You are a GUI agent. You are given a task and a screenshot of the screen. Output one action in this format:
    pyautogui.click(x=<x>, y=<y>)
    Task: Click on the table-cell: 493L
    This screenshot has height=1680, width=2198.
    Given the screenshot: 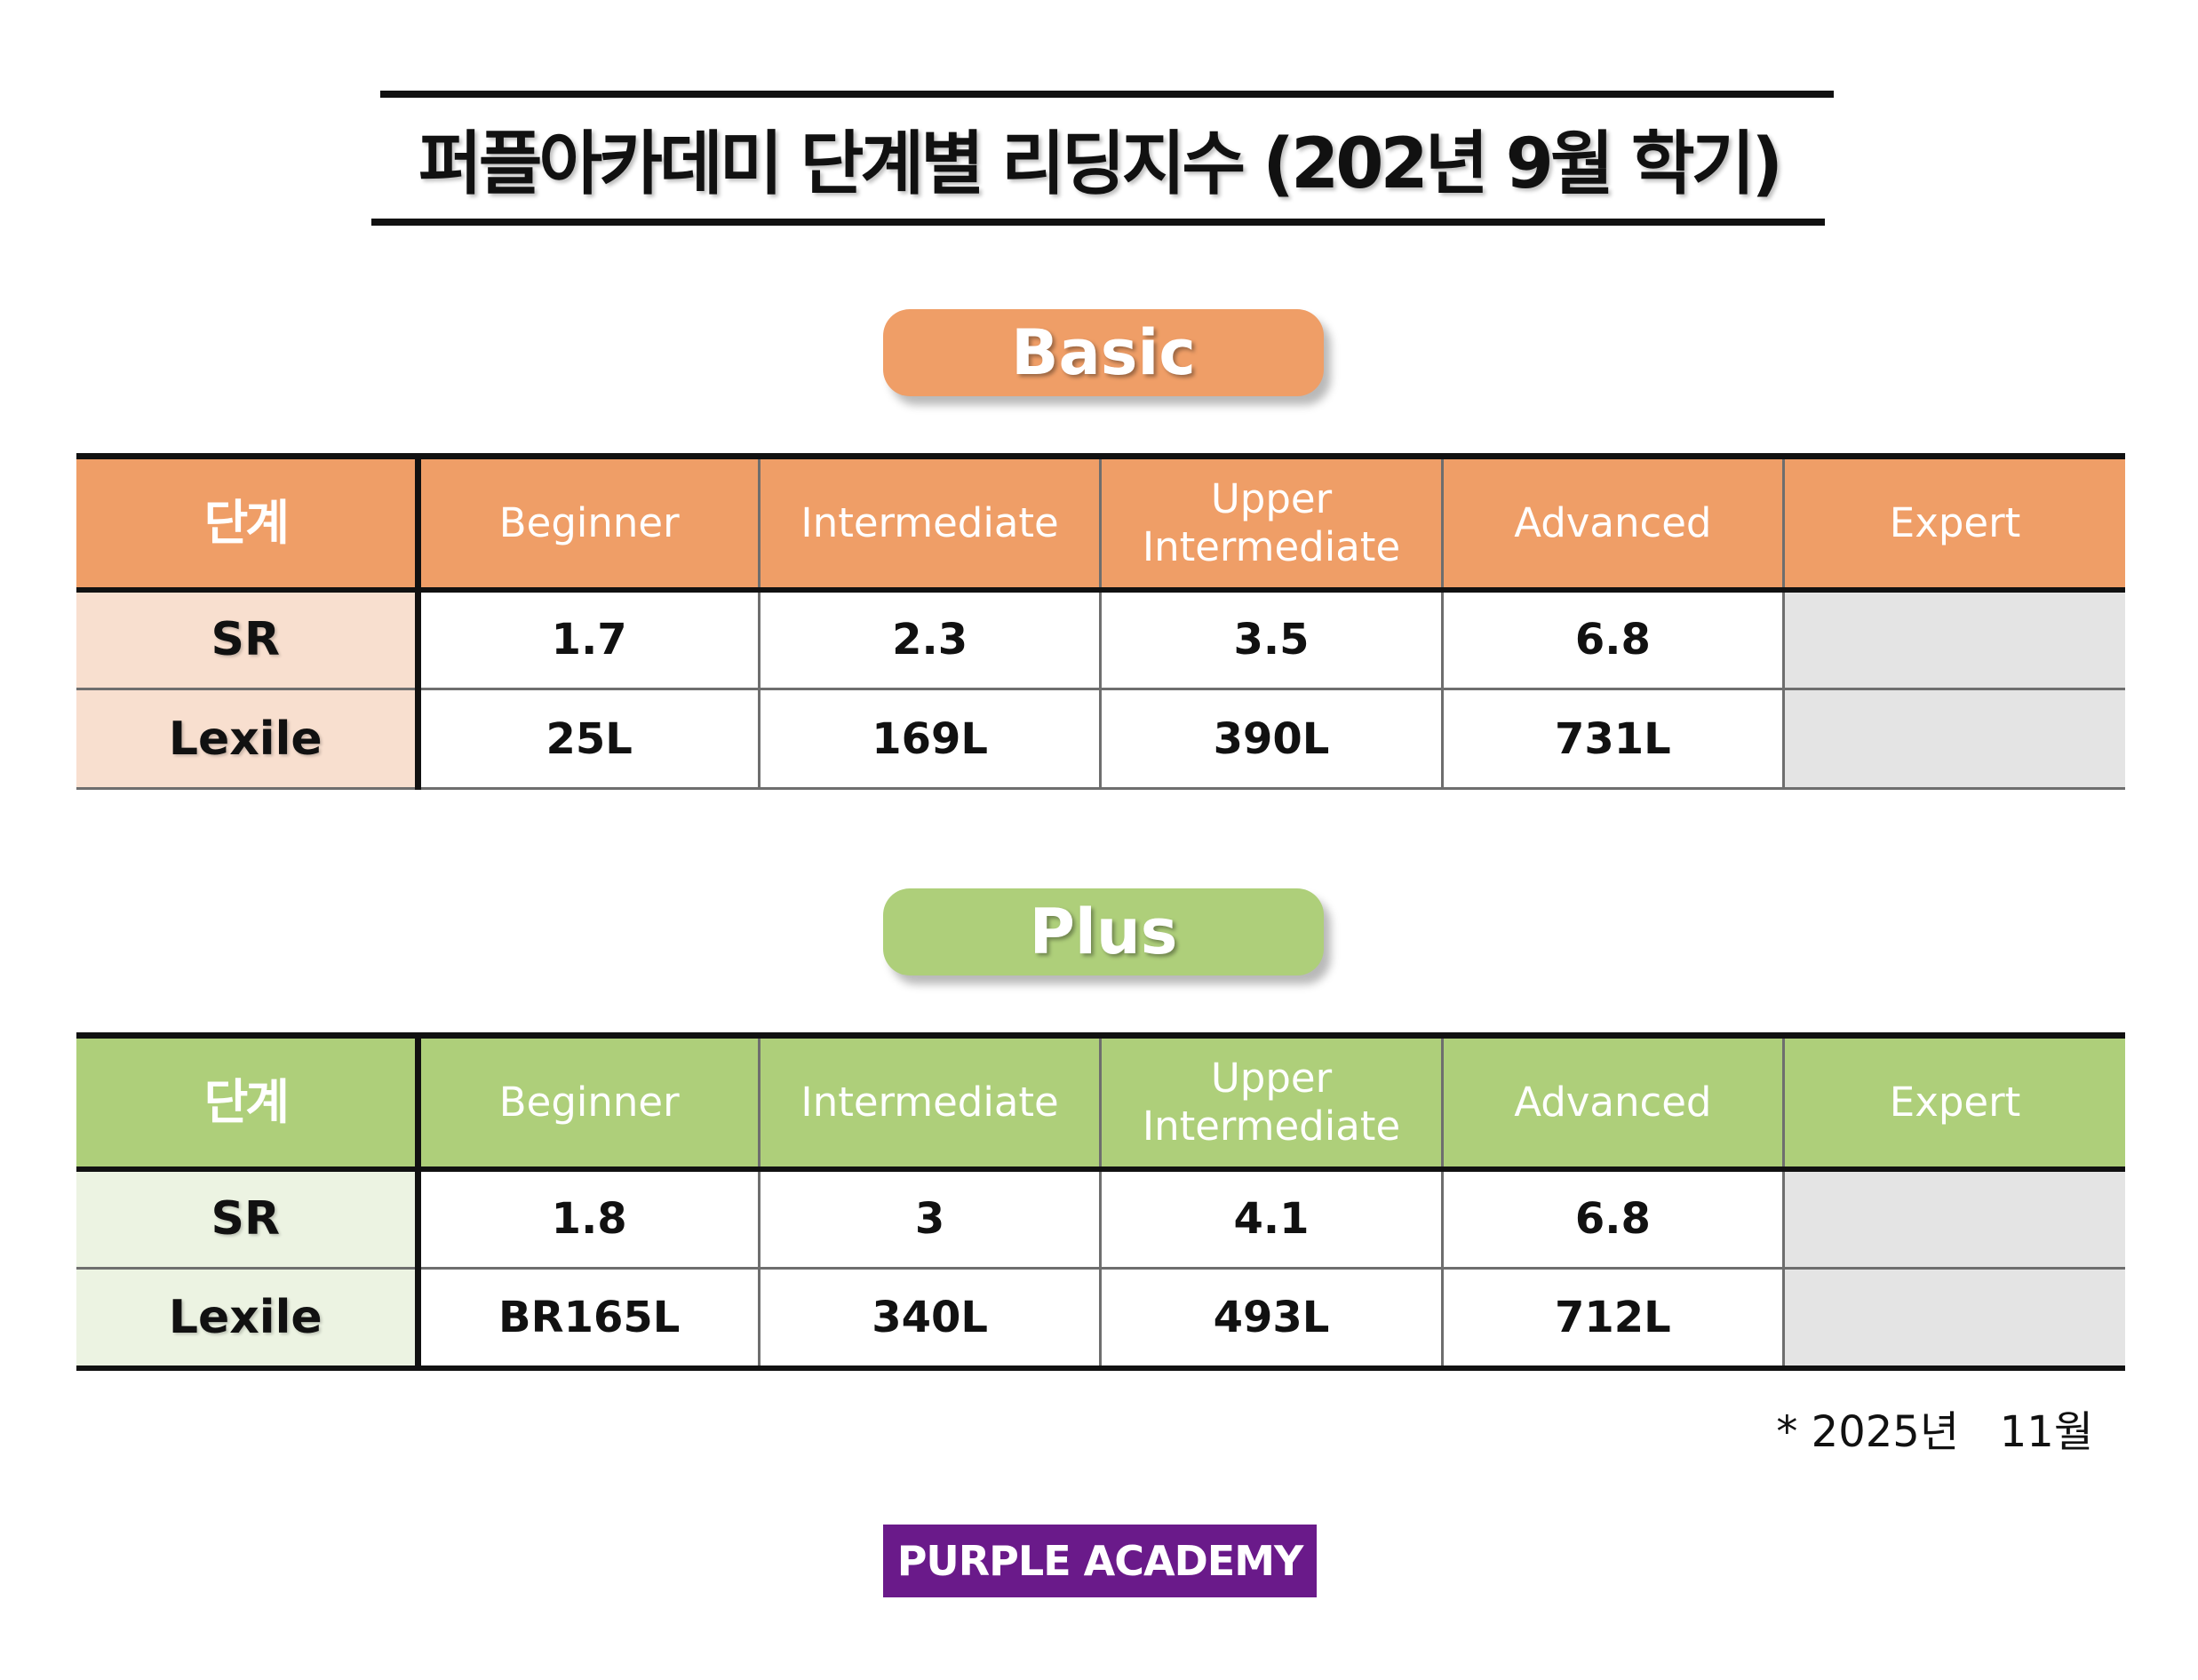 What is the action you would take?
    pyautogui.click(x=1271, y=1319)
    